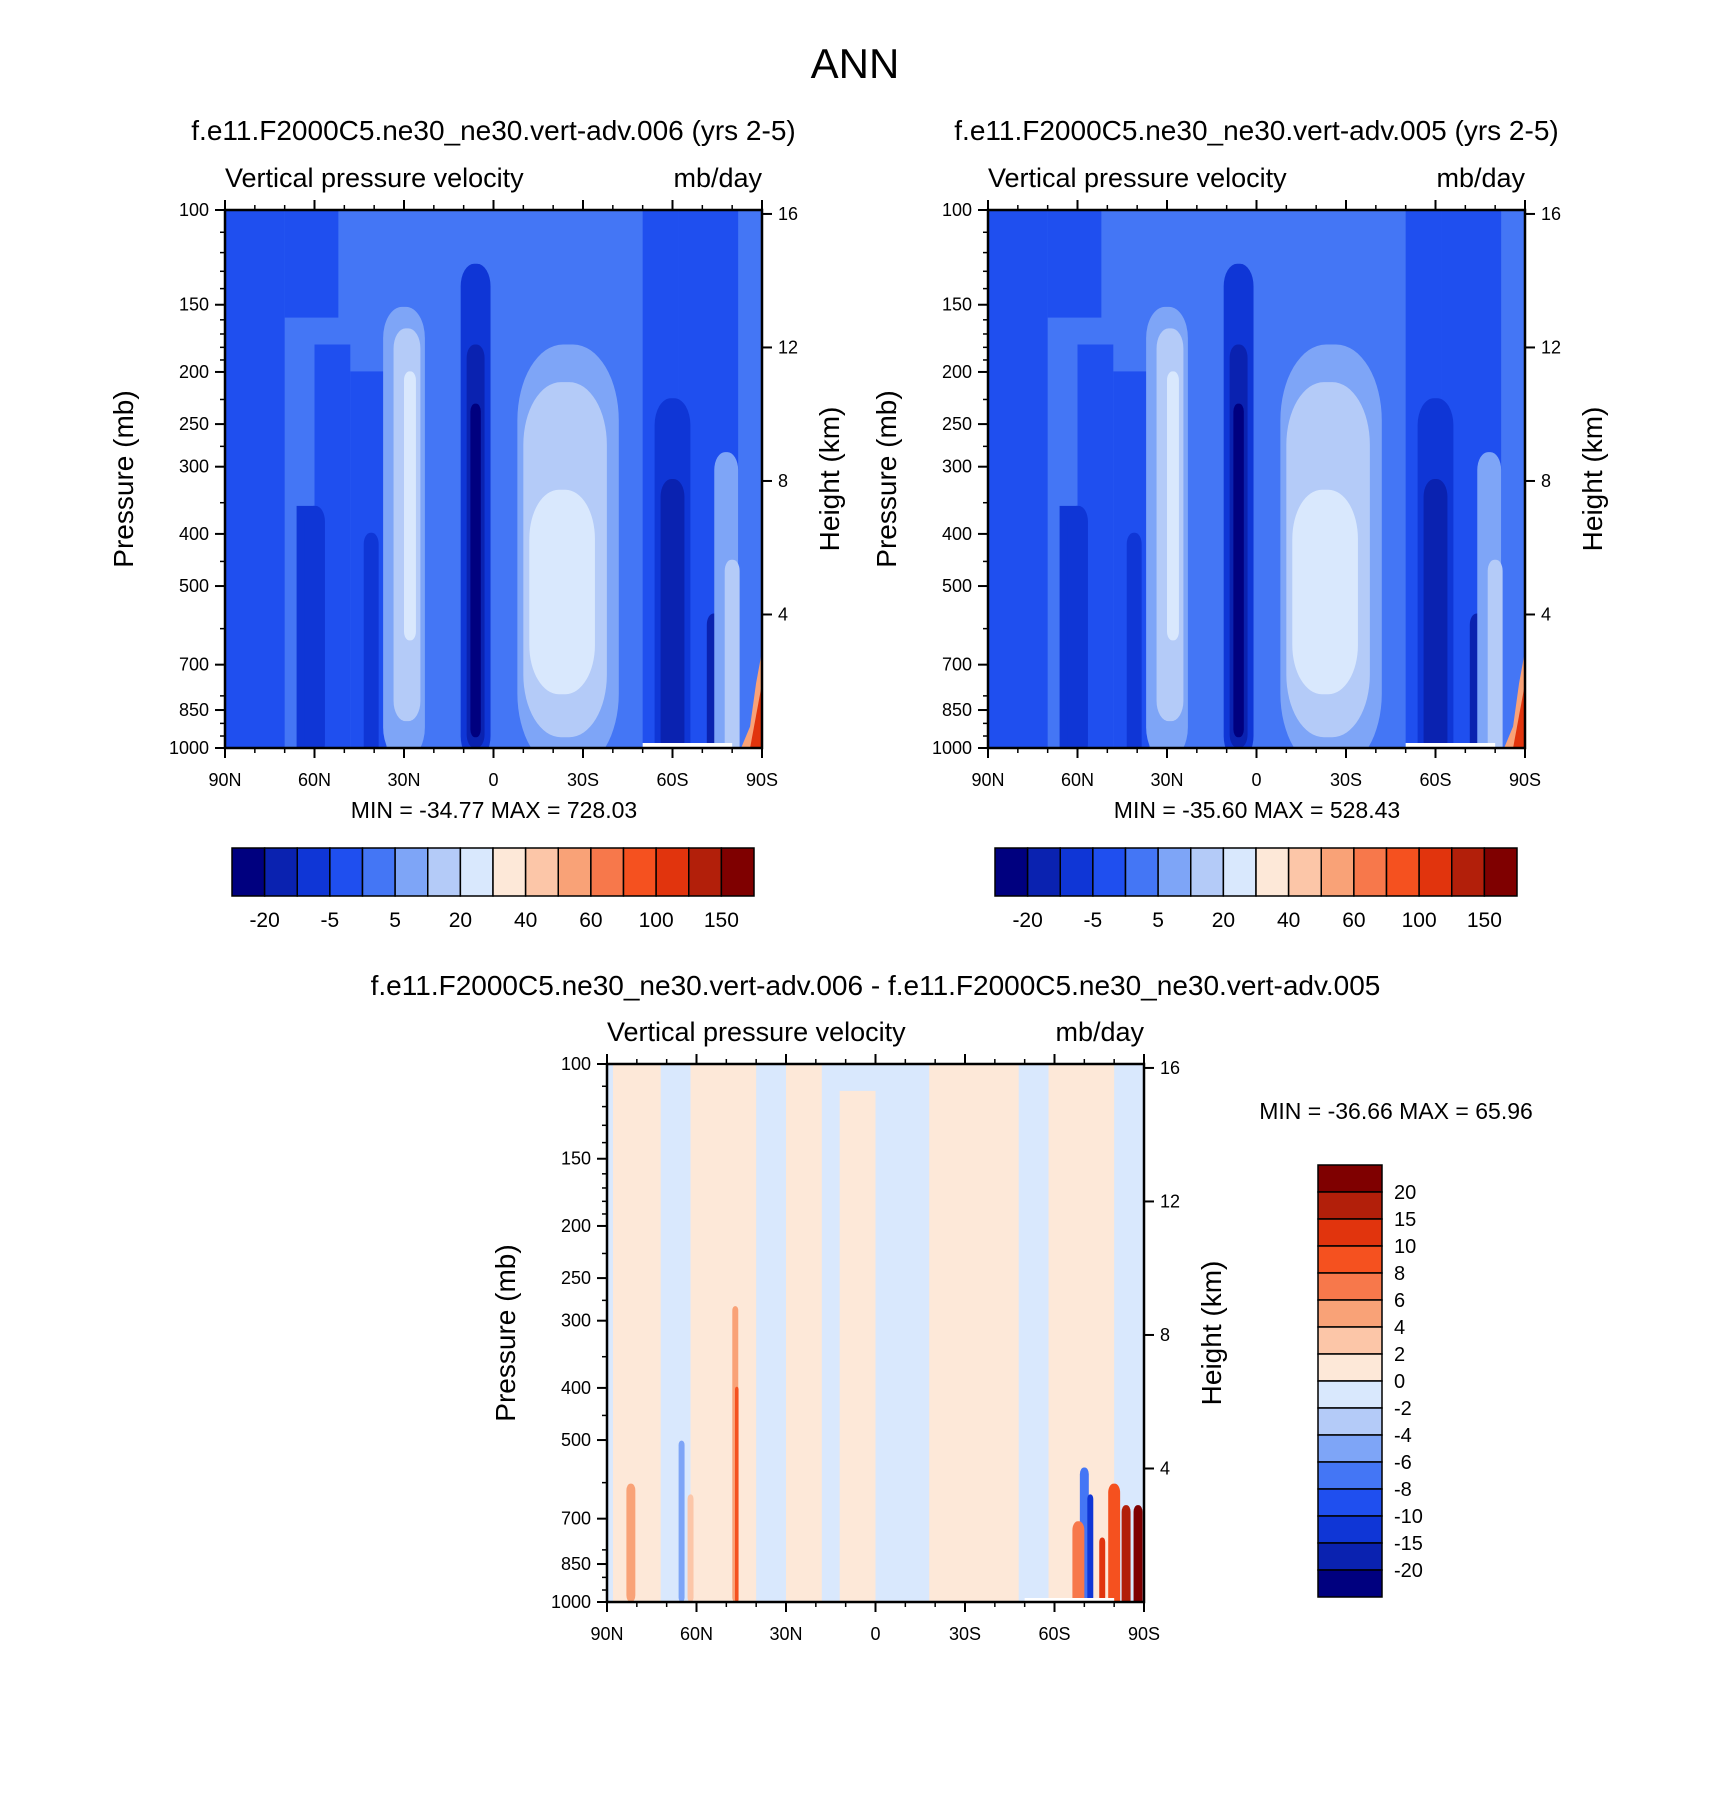 This screenshot has height=1808, width=1710. I want to click on colorbar-tick-label: -20, so click(264, 920).